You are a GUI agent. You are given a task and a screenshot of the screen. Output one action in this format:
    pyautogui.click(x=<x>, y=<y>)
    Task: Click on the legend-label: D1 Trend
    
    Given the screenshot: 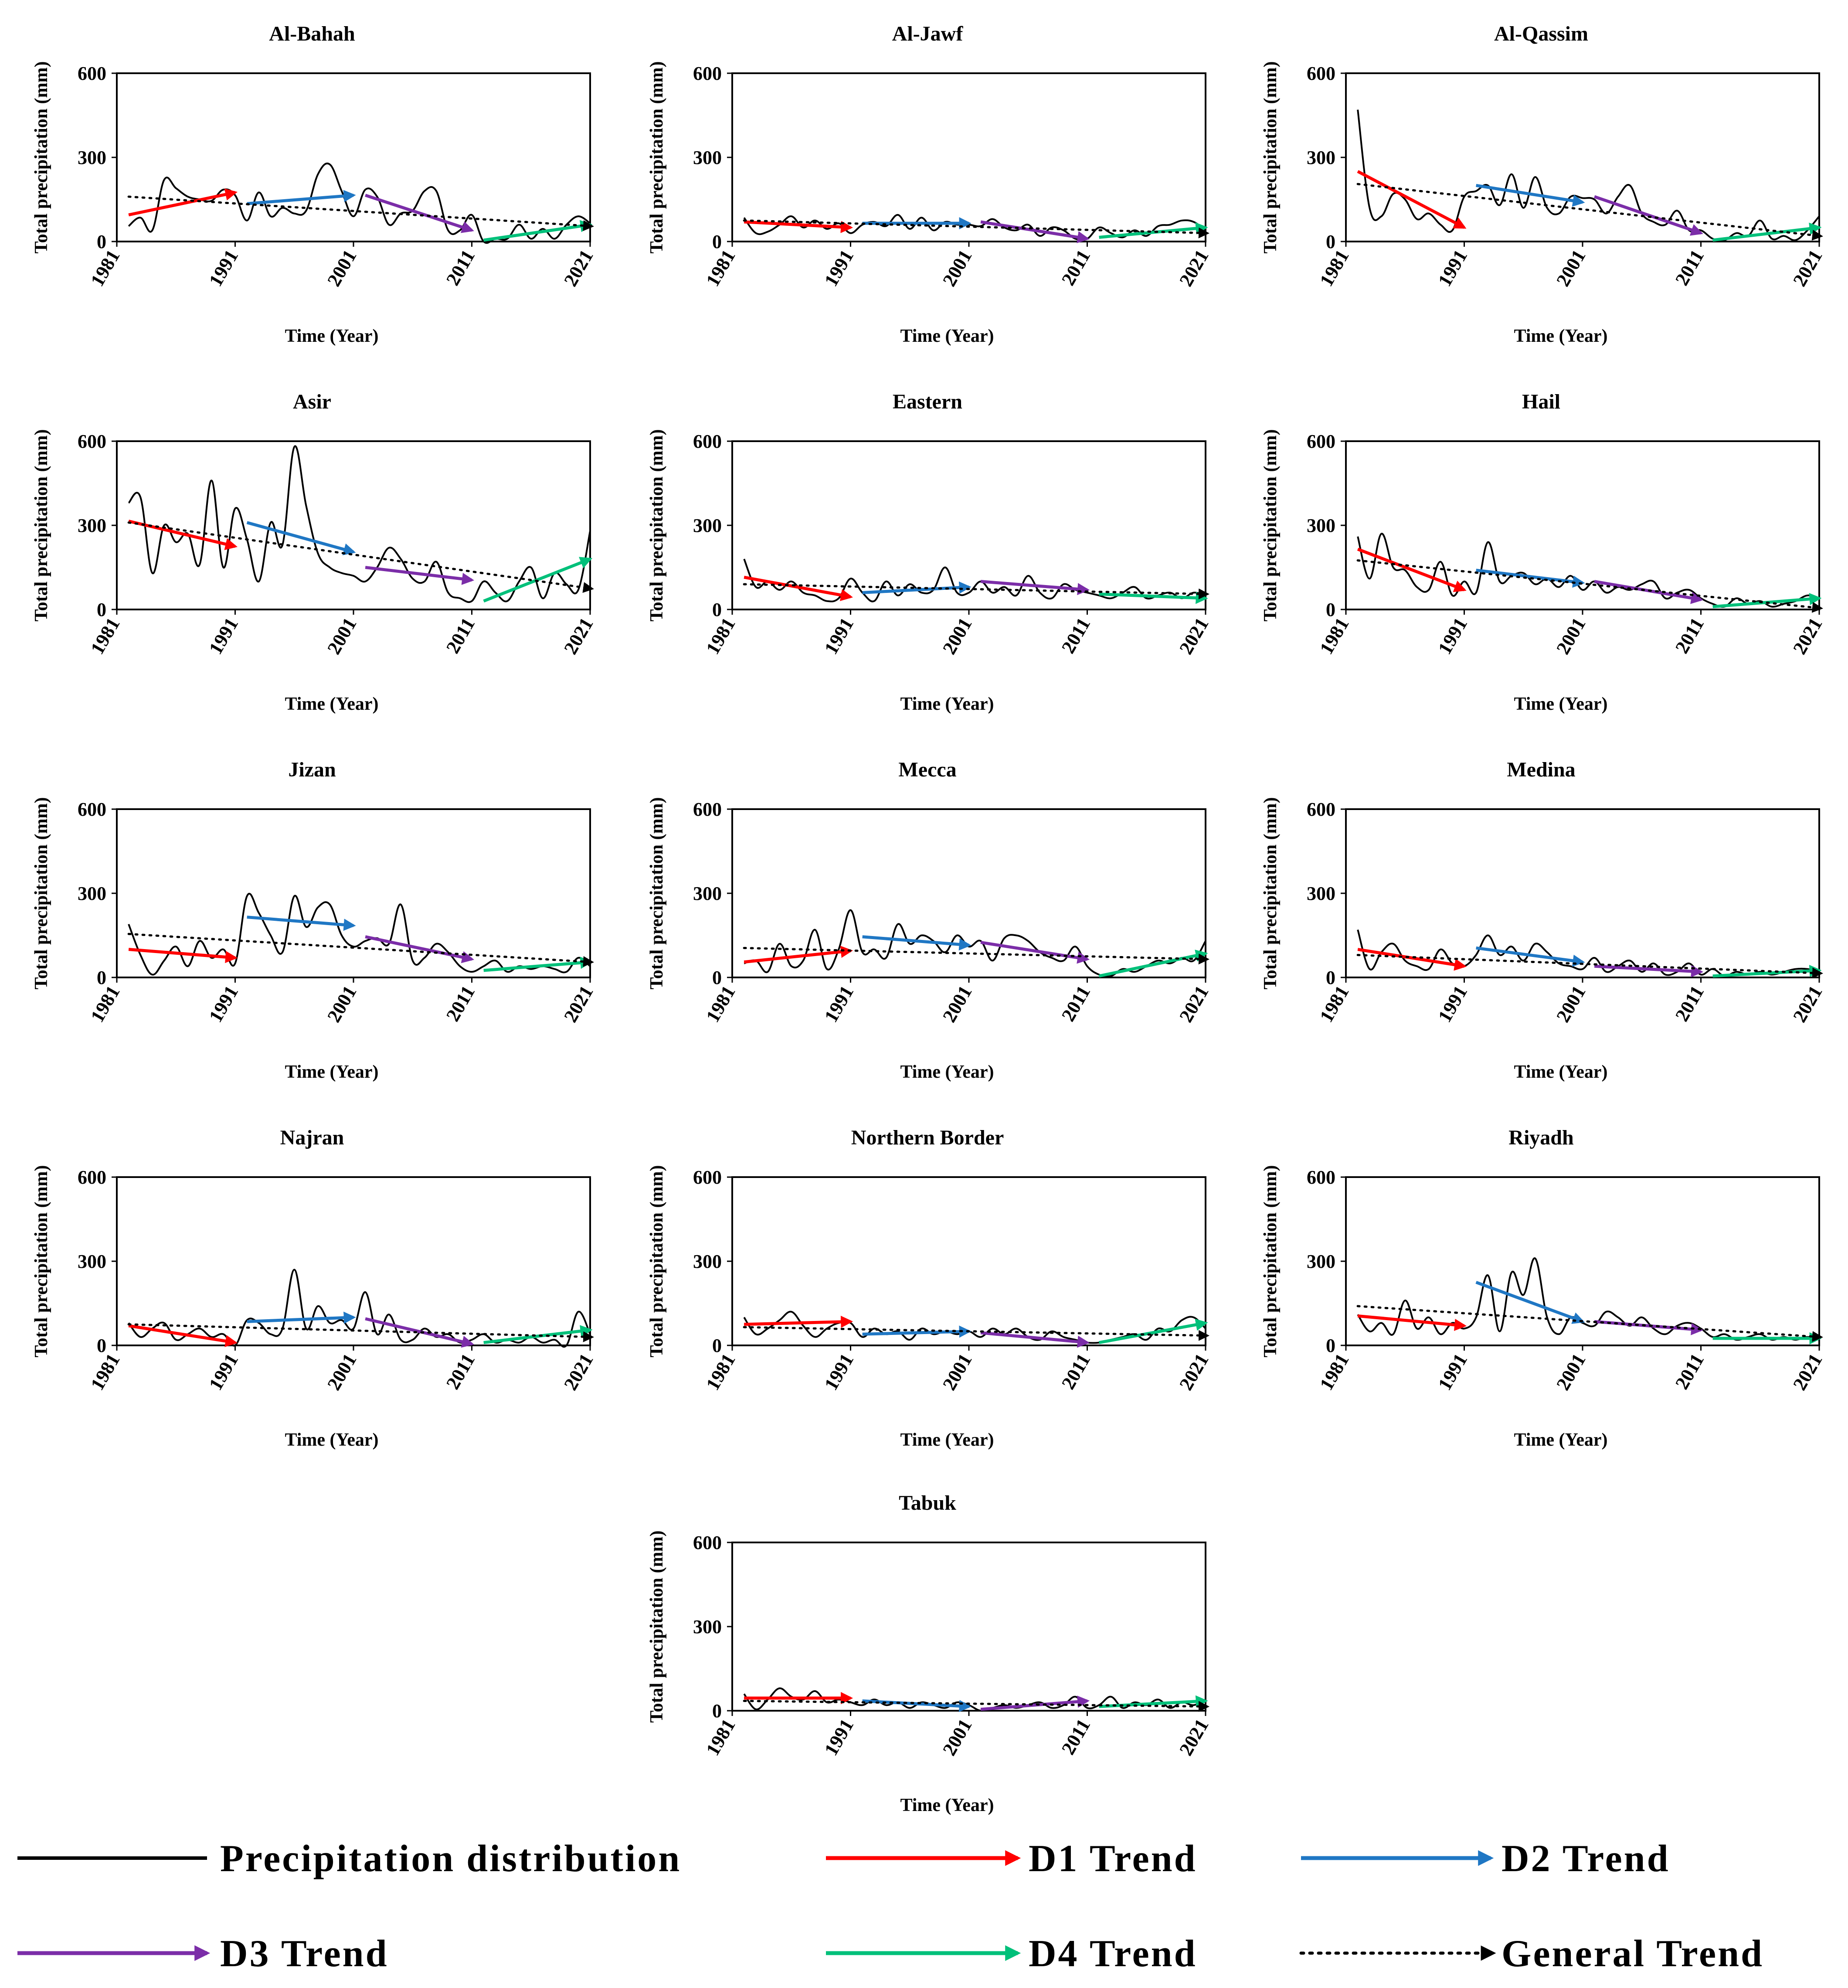 What is the action you would take?
    pyautogui.click(x=1113, y=1859)
    